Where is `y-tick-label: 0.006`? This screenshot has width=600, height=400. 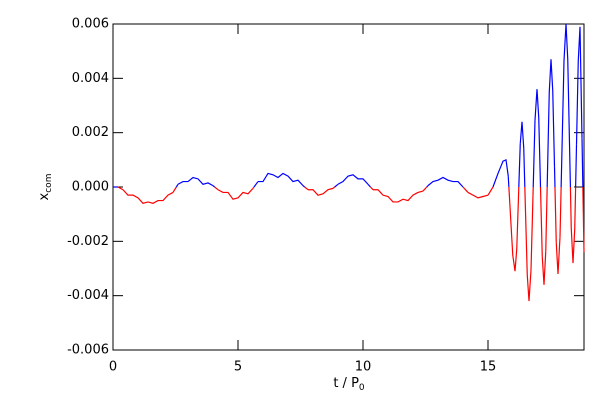 y-tick-label: 0.006 is located at coordinates (90, 24).